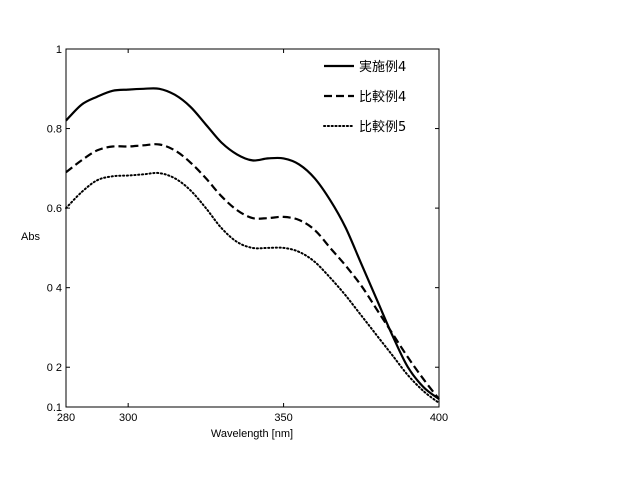 This screenshot has height=477, width=640. Describe the element at coordinates (59, 50) in the screenshot. I see `y-tick-label: 1` at that location.